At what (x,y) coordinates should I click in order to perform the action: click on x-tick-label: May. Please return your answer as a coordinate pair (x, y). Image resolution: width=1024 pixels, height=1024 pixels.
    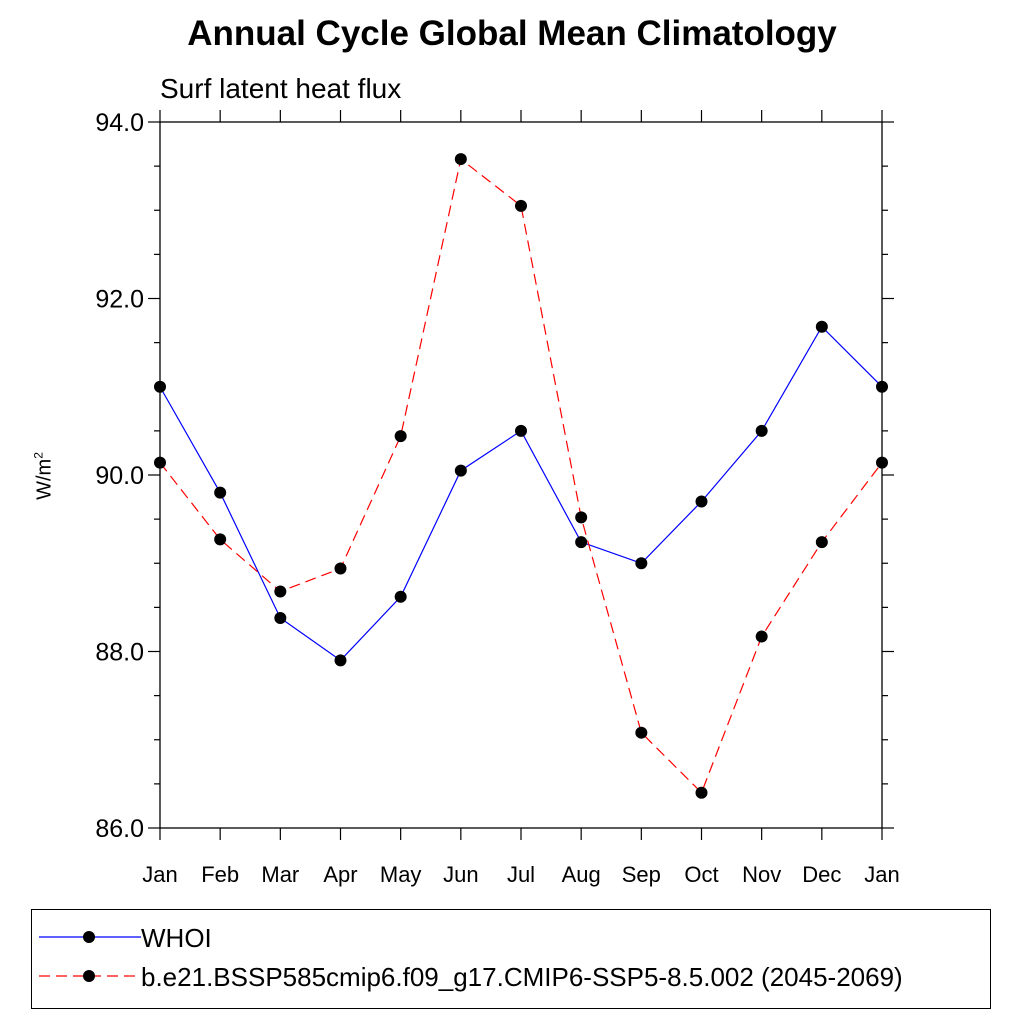
    Looking at the image, I should click on (401, 874).